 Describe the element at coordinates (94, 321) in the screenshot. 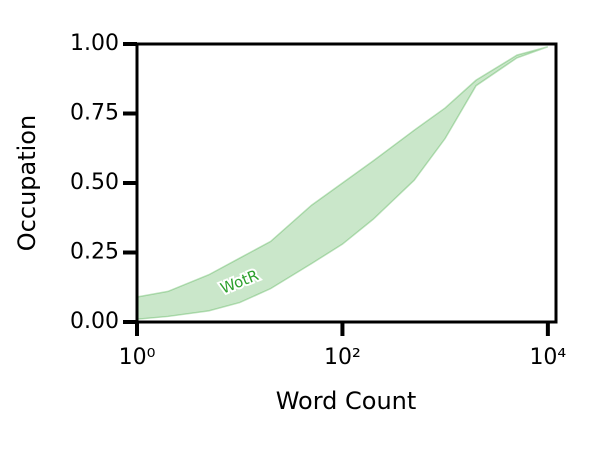

I see `y-tick-label: 0.00` at that location.